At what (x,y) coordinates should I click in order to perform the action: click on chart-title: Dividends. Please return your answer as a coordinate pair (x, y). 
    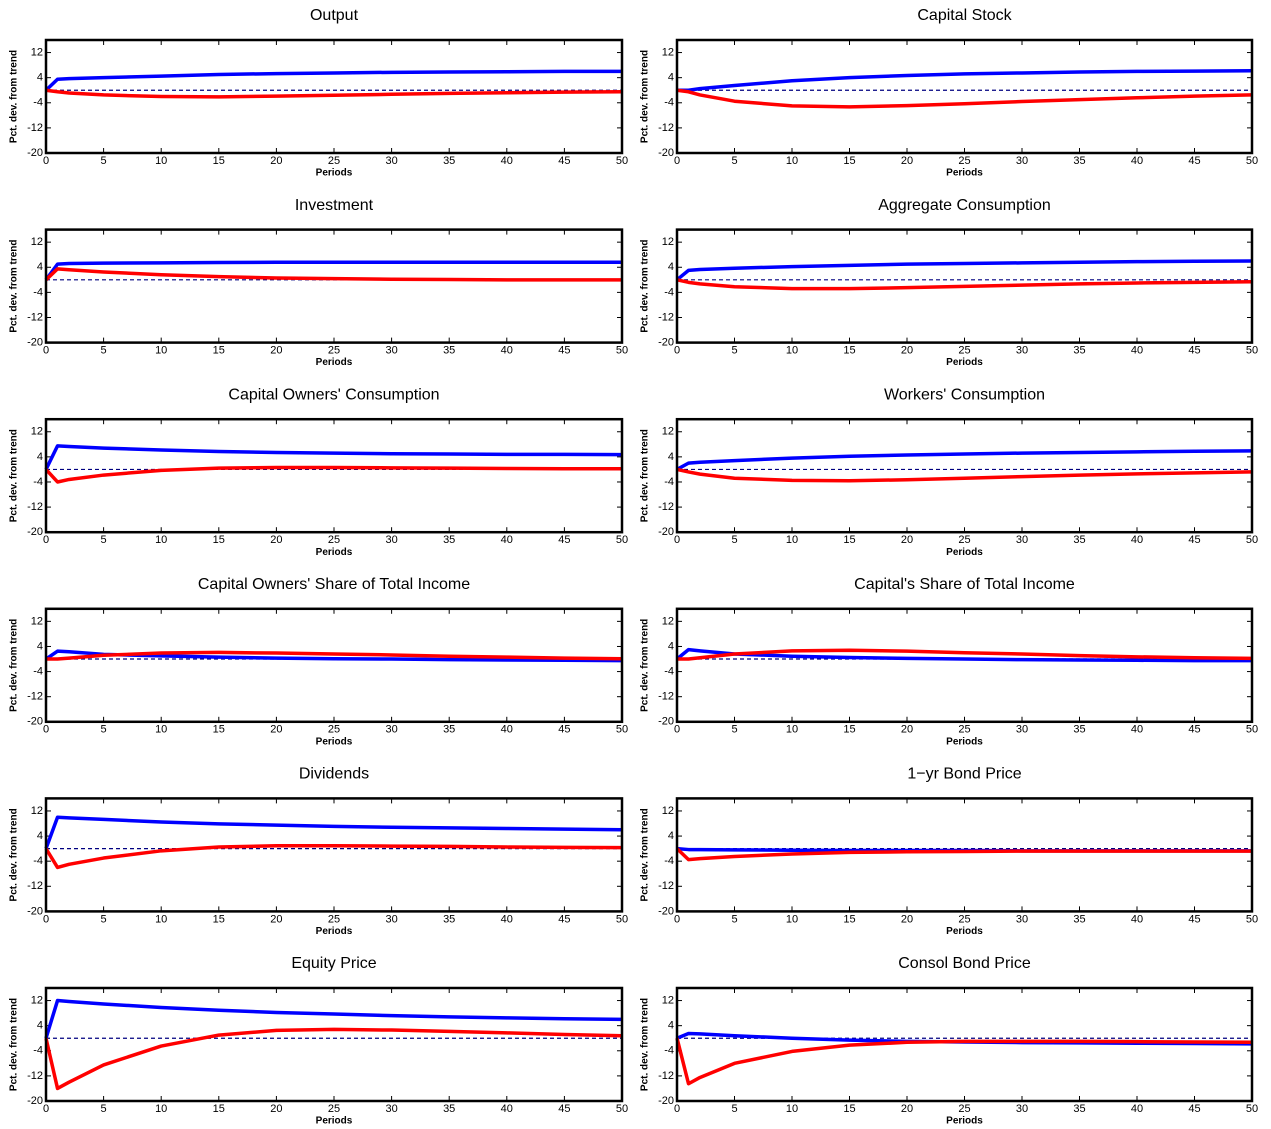
    Looking at the image, I should click on (334, 774).